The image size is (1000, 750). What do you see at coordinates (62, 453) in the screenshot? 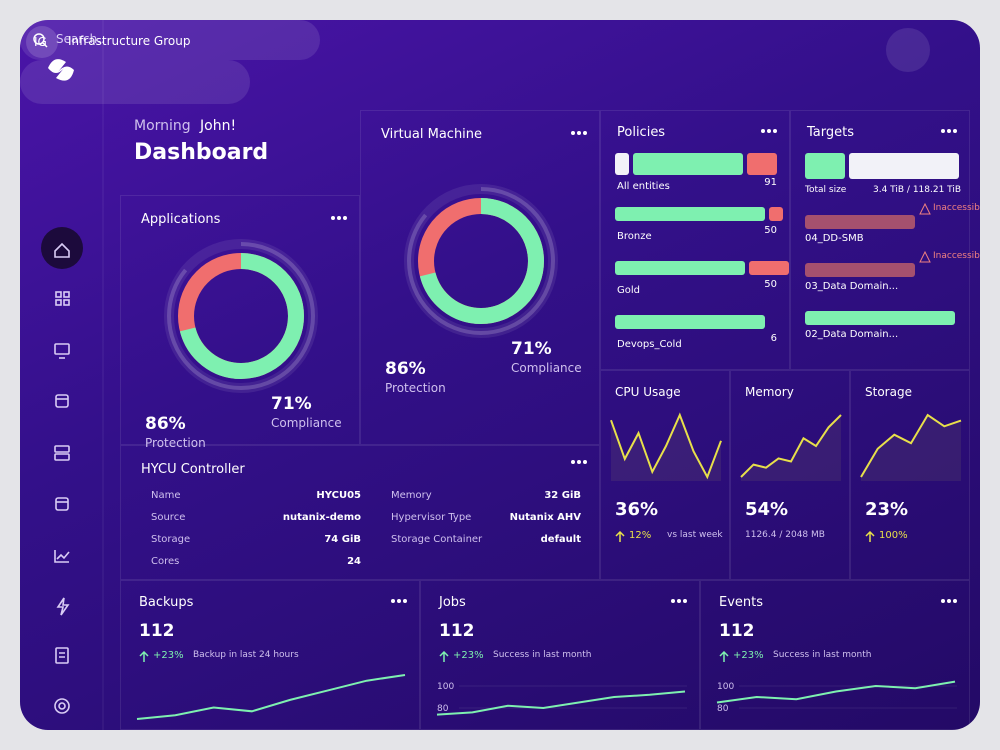
I see `nav-server` at bounding box center [62, 453].